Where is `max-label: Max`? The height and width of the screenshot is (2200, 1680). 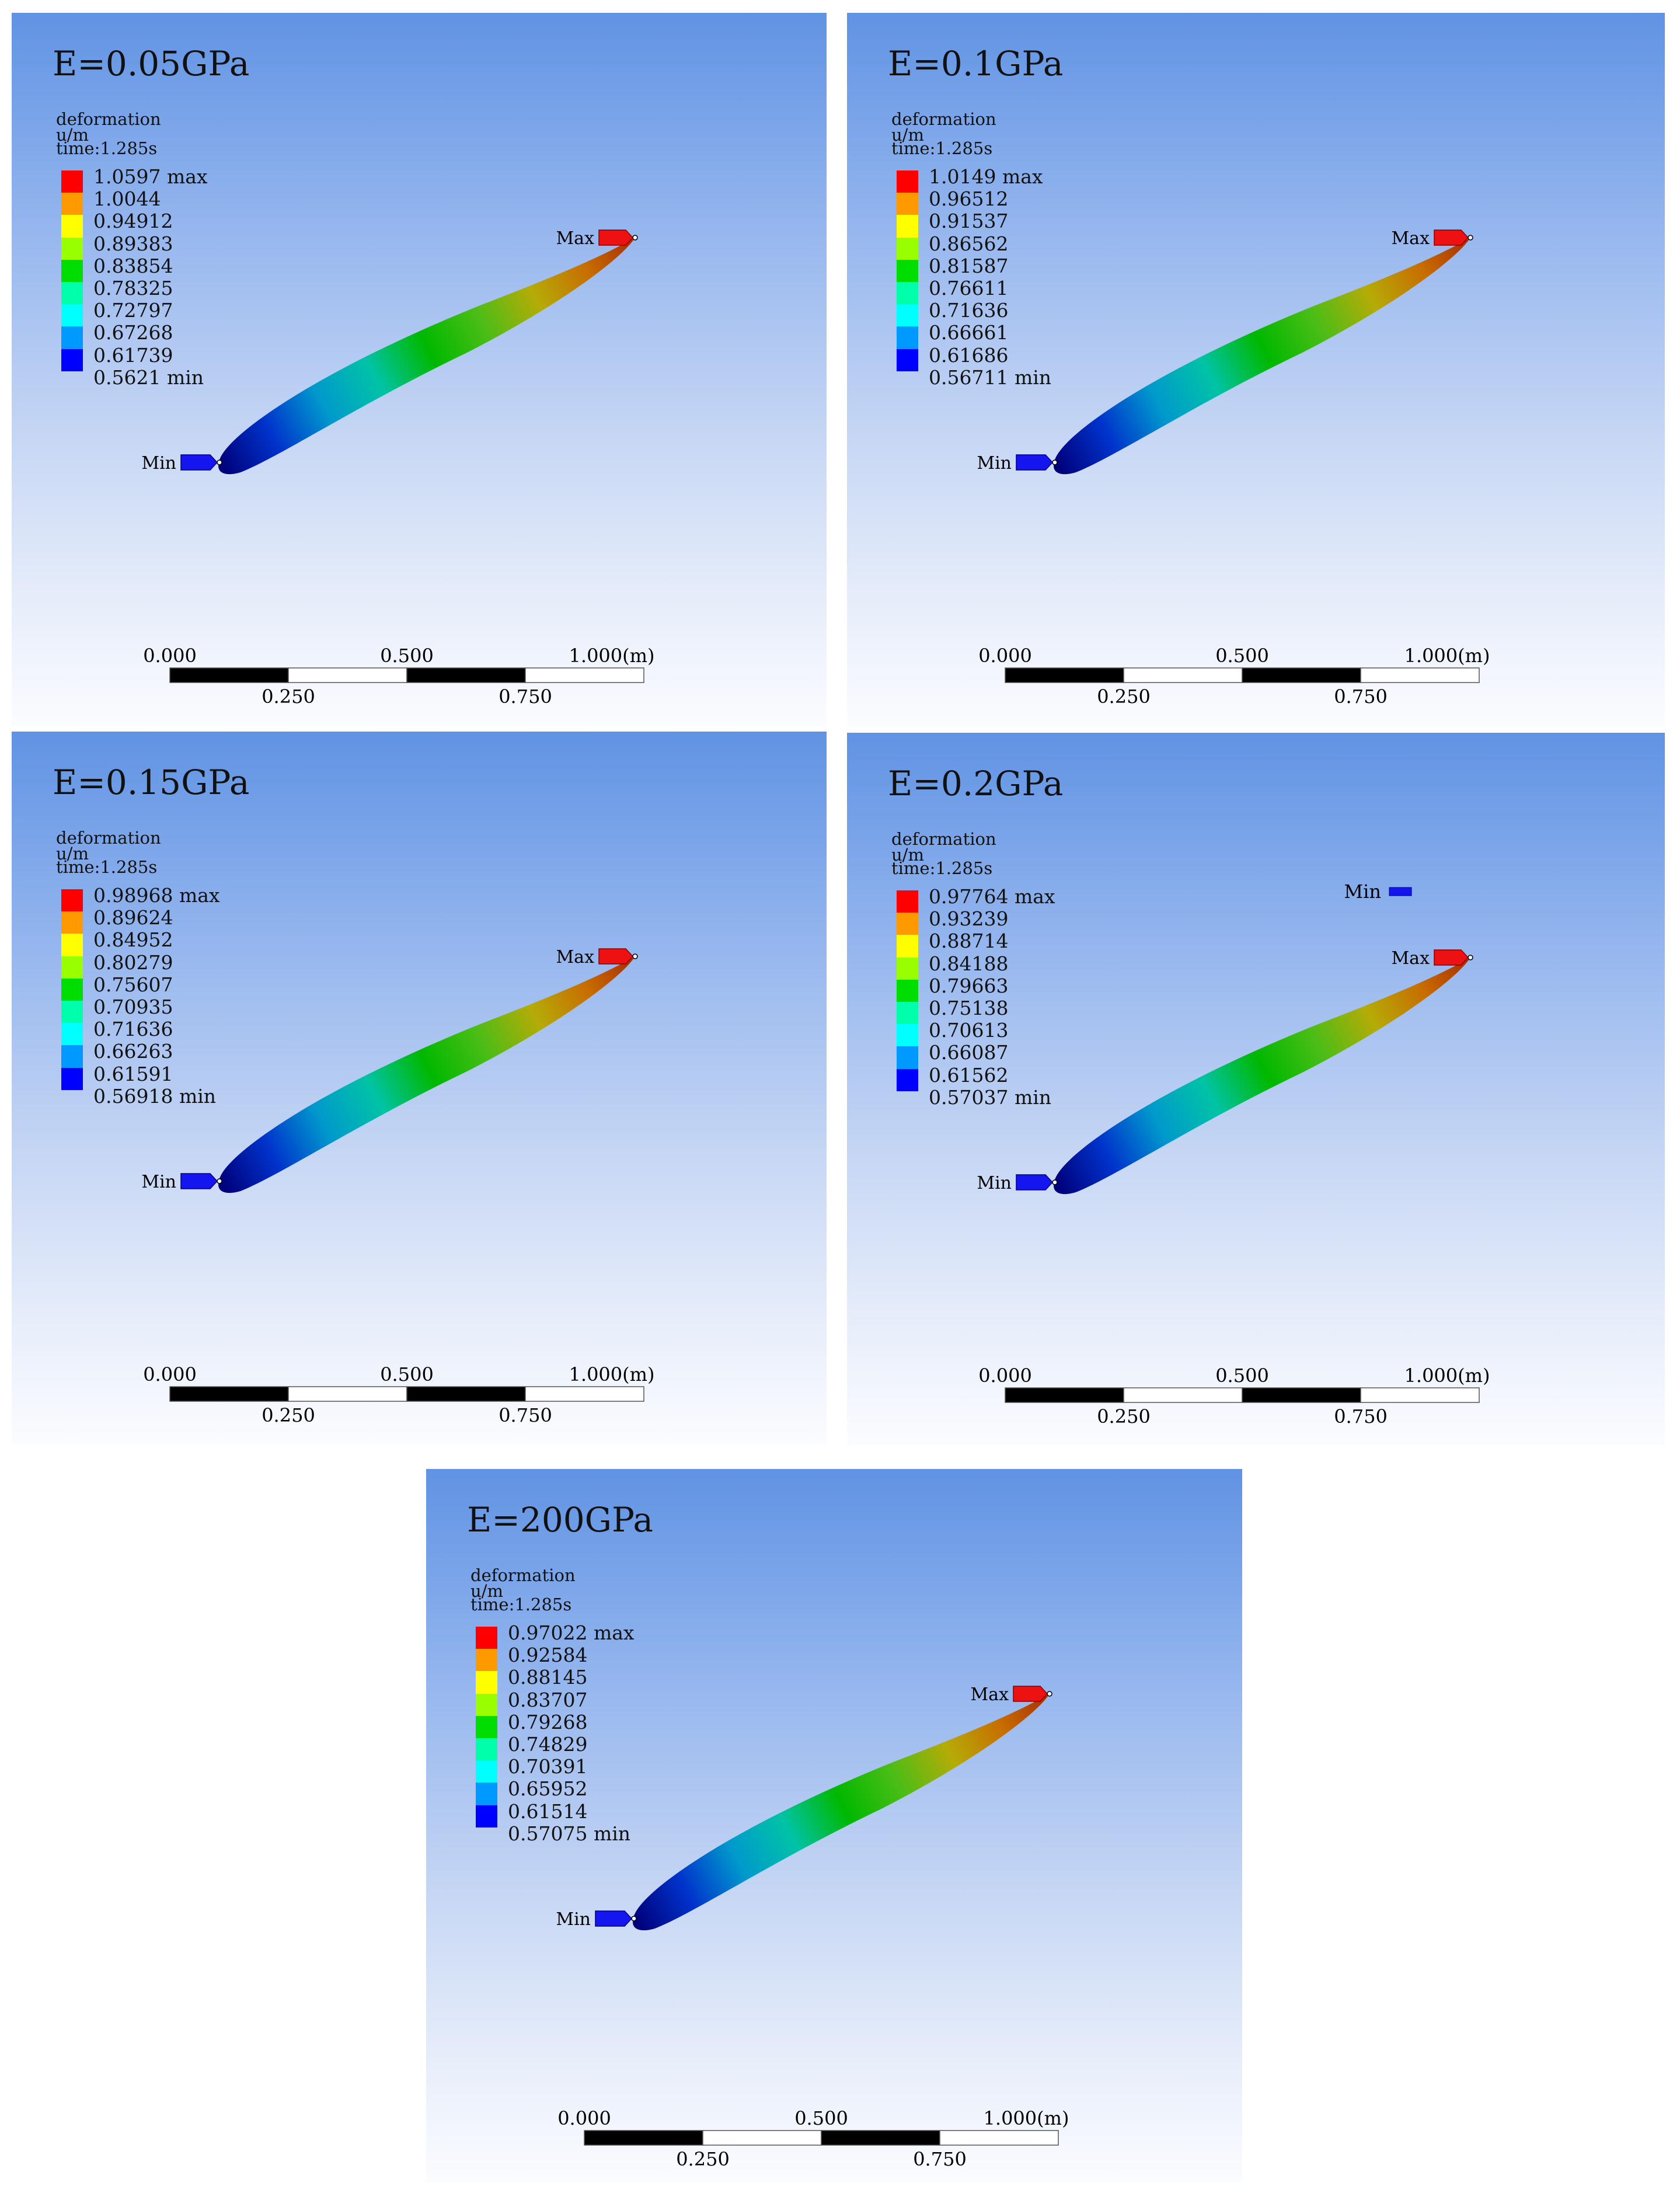
max-label: Max is located at coordinates (1410, 958).